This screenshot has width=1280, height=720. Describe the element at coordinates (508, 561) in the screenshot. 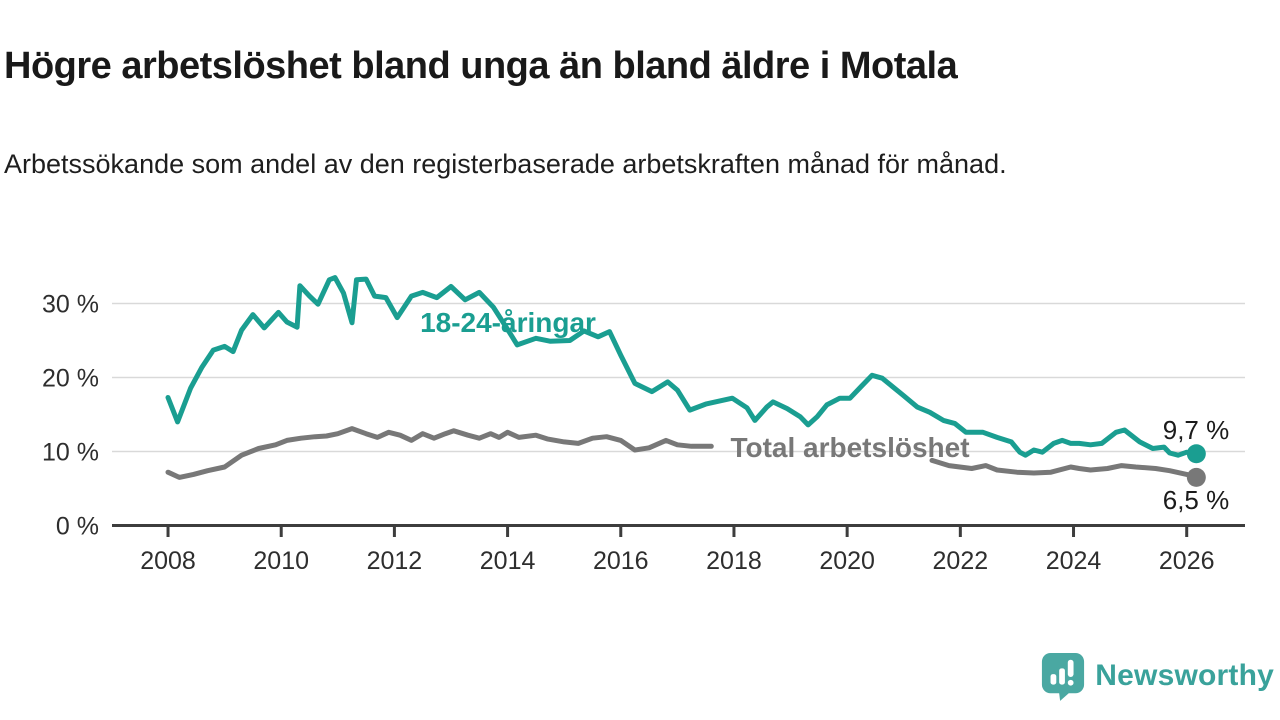

I see `x-tick-label: 2014` at that location.